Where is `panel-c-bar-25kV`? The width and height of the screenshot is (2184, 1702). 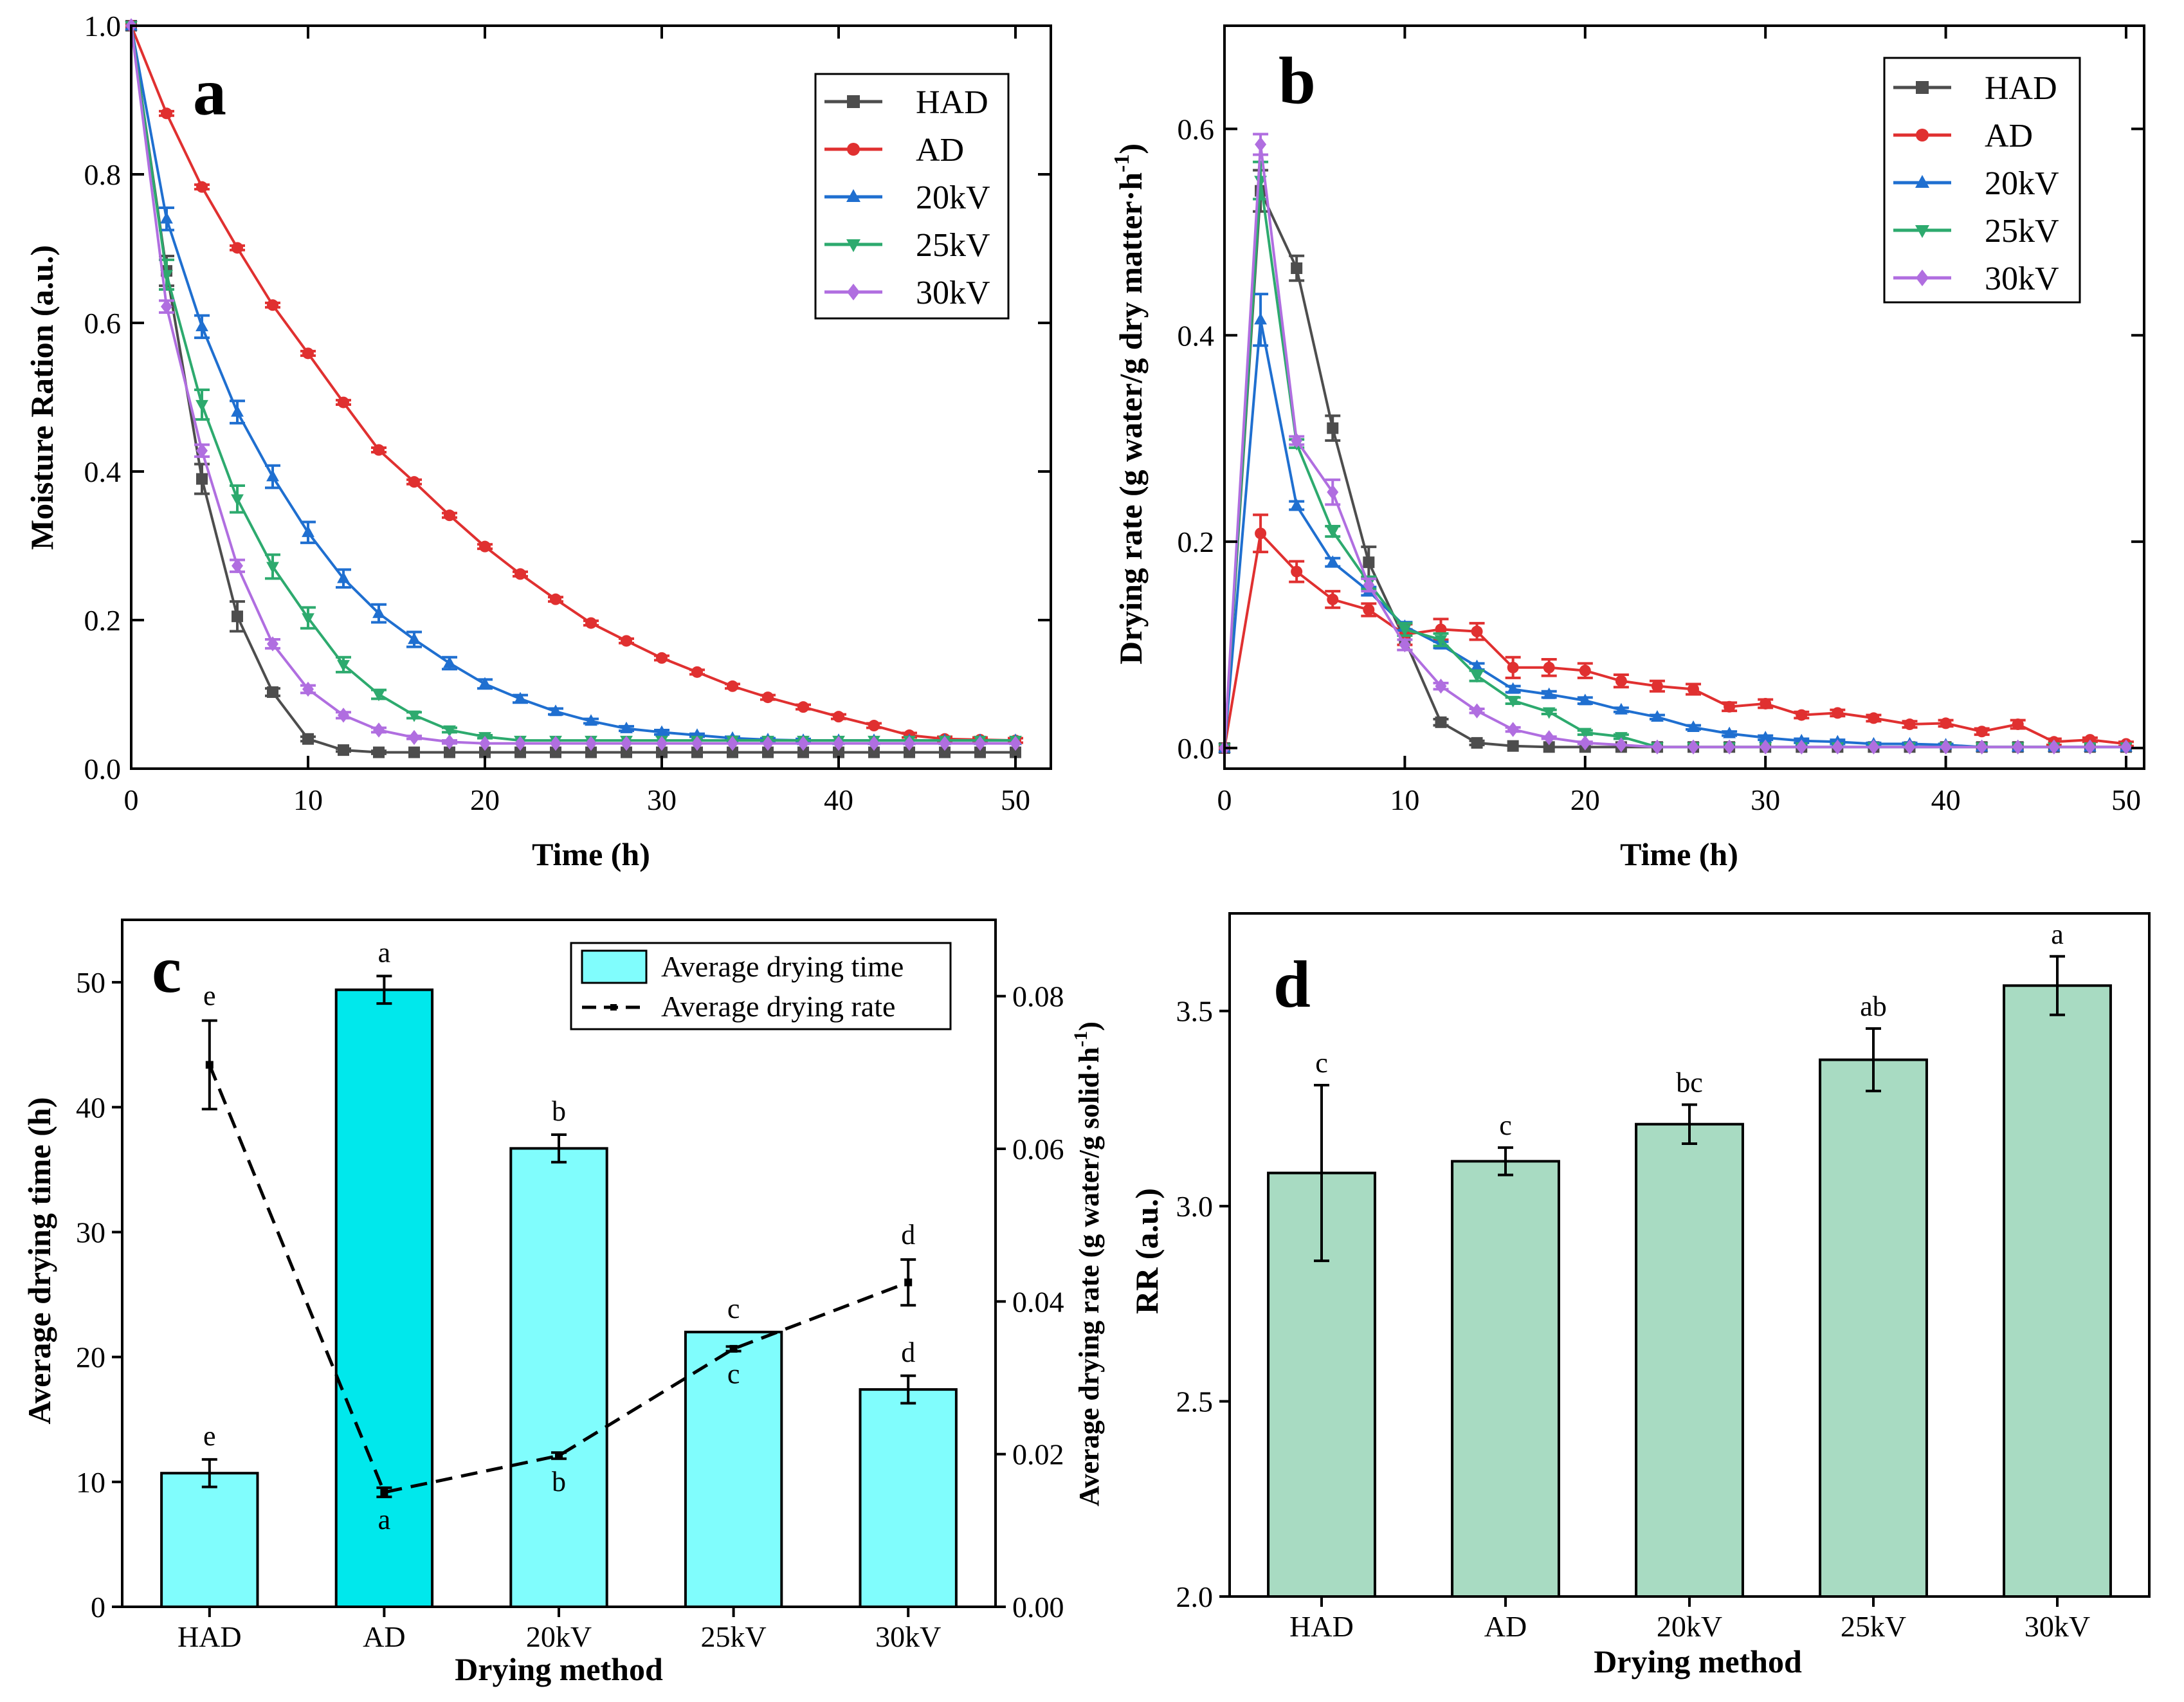
panel-c-bar-25kV is located at coordinates (733, 1469).